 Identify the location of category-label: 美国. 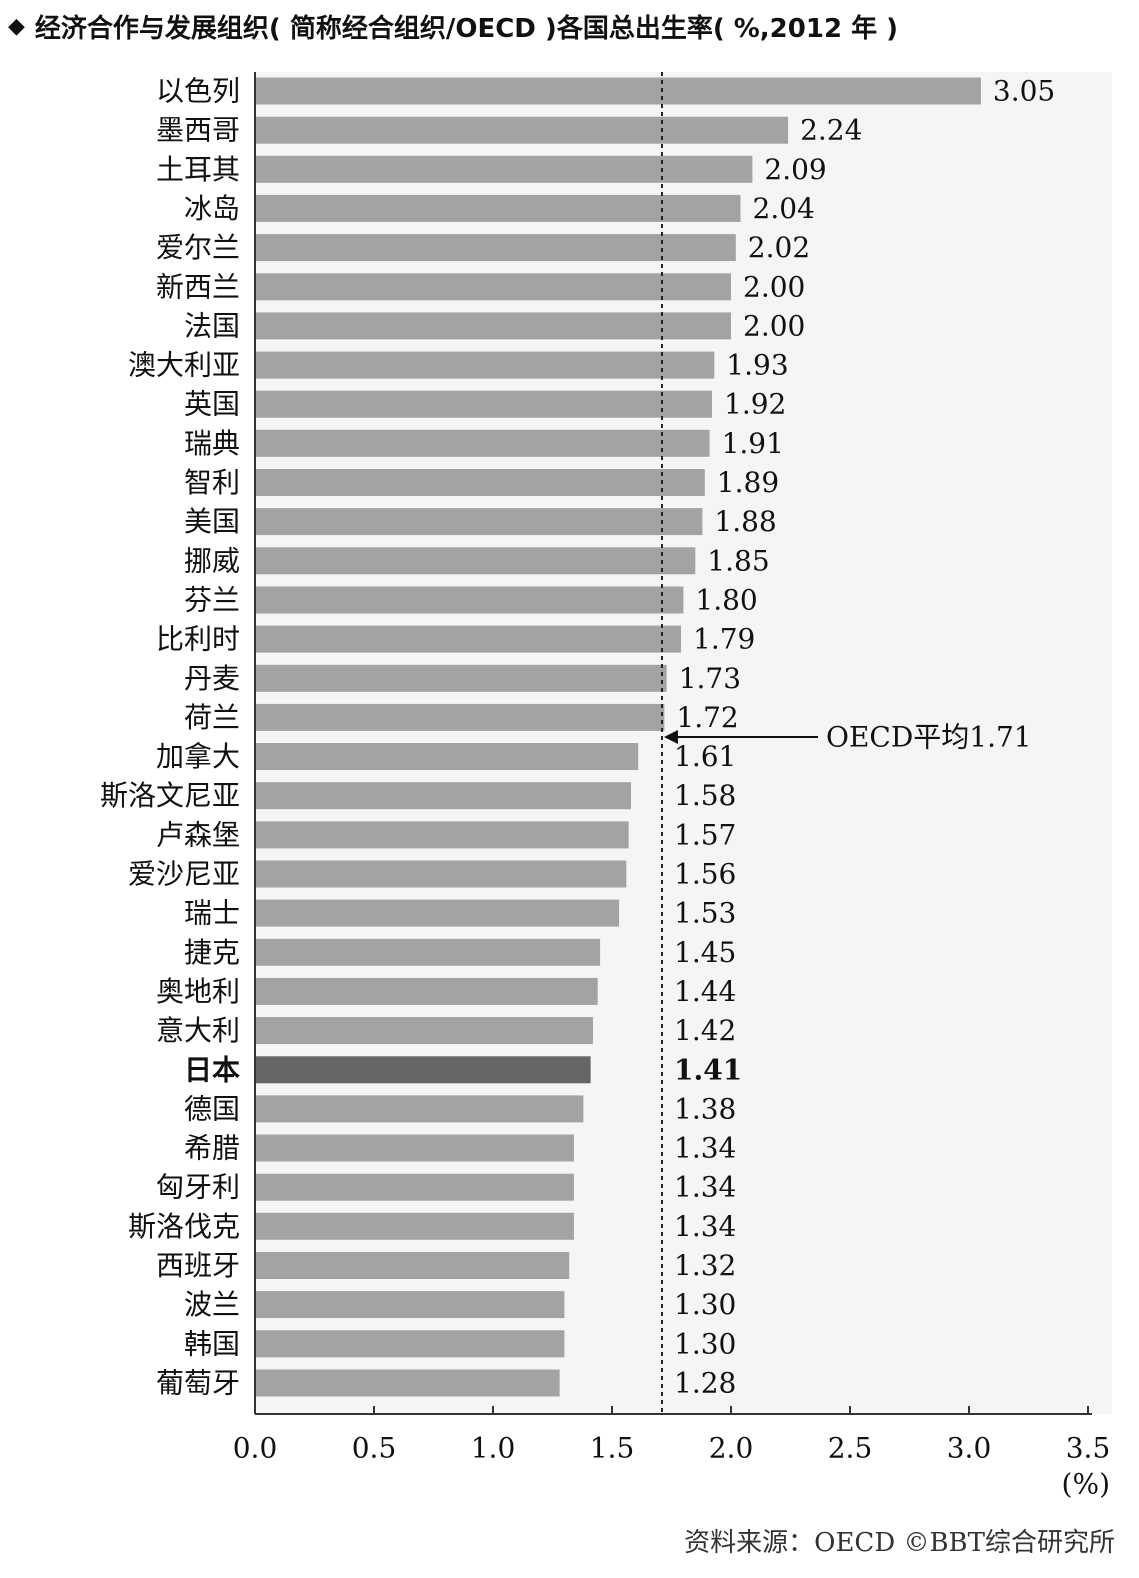
(212, 521).